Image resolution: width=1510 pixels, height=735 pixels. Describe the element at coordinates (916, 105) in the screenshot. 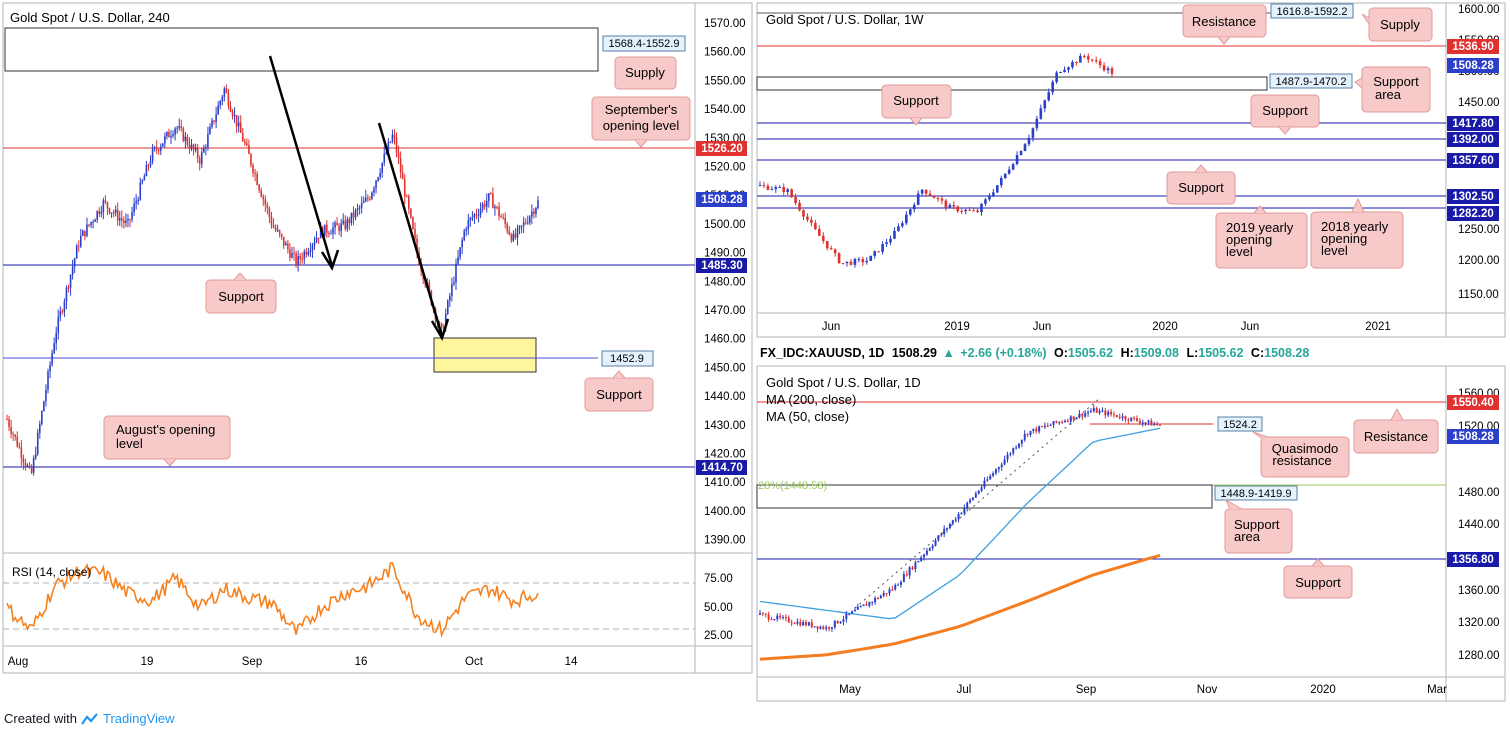

I see `callout-support-left: Support` at that location.